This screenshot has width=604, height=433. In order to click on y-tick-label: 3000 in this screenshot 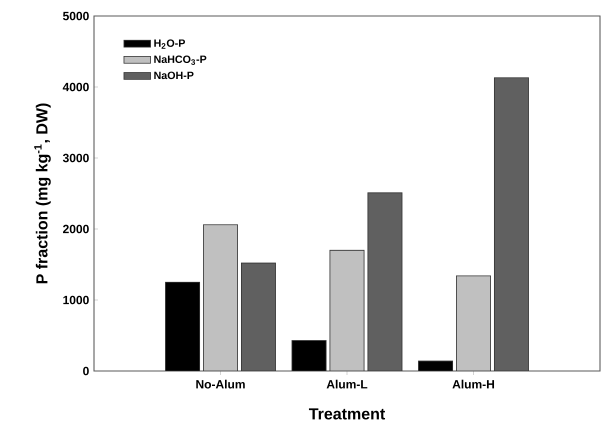, I will do `click(75, 158)`.